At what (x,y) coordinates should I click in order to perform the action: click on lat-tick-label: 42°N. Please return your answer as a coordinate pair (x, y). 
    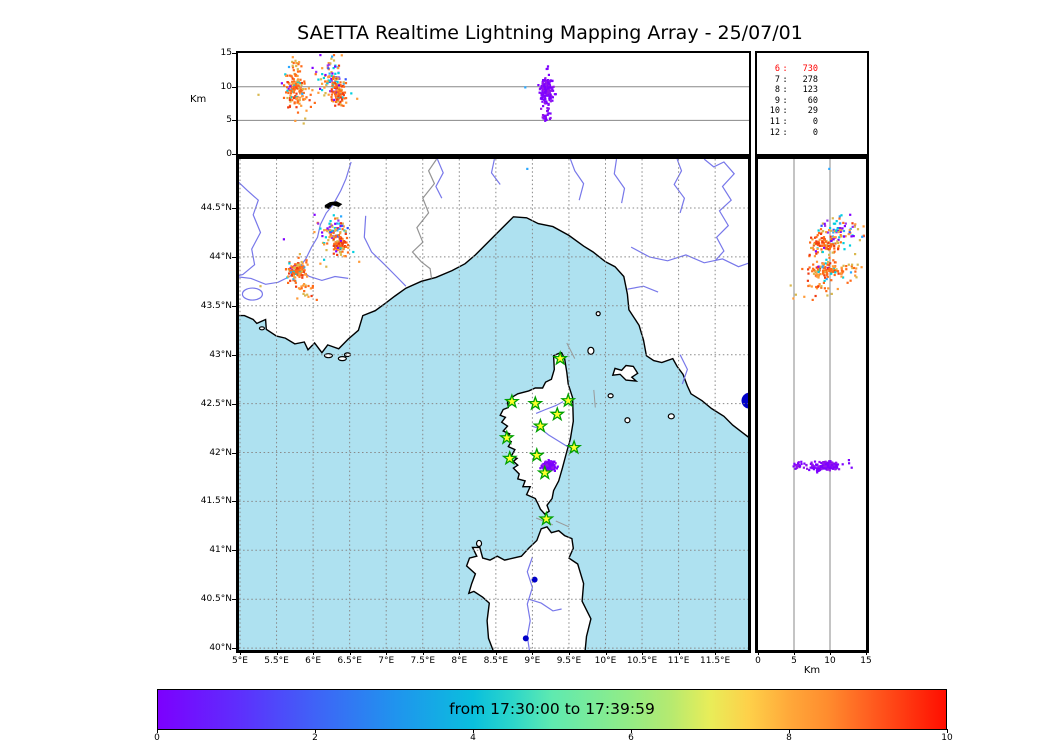
    Looking at the image, I should click on (220, 452).